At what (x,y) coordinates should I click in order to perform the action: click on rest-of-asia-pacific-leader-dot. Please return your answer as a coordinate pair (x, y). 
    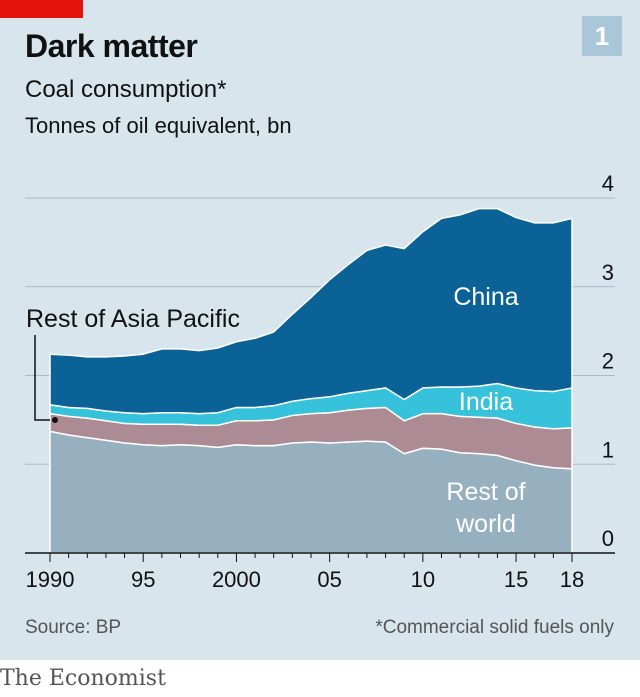
    Looking at the image, I should click on (55, 420).